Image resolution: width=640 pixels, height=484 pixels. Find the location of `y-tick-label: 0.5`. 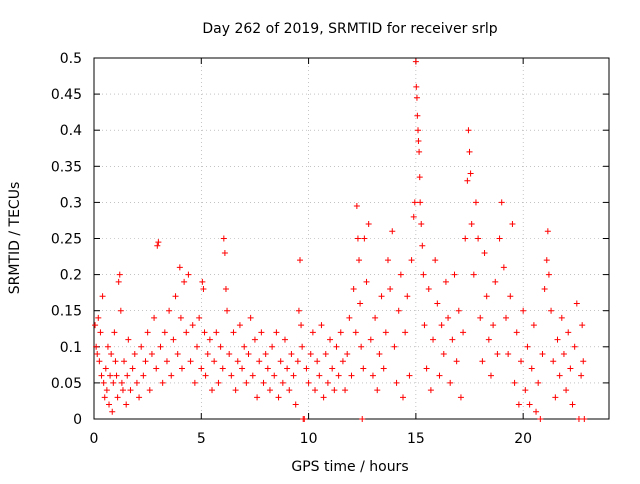

y-tick-label: 0.5 is located at coordinates (71, 59).